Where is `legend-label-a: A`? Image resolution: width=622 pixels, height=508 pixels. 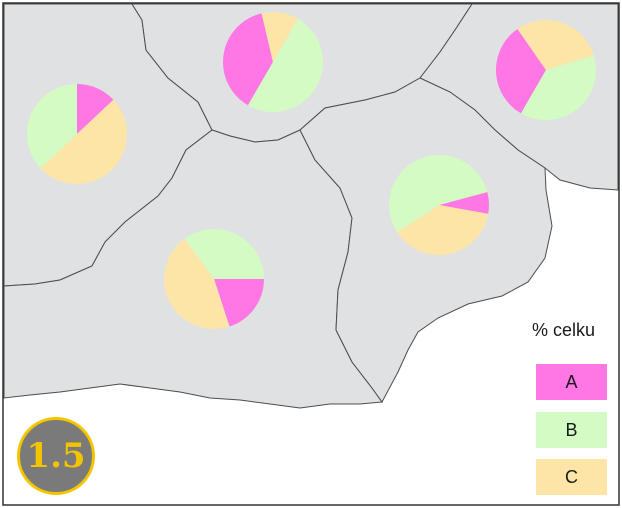 legend-label-a: A is located at coordinates (571, 381).